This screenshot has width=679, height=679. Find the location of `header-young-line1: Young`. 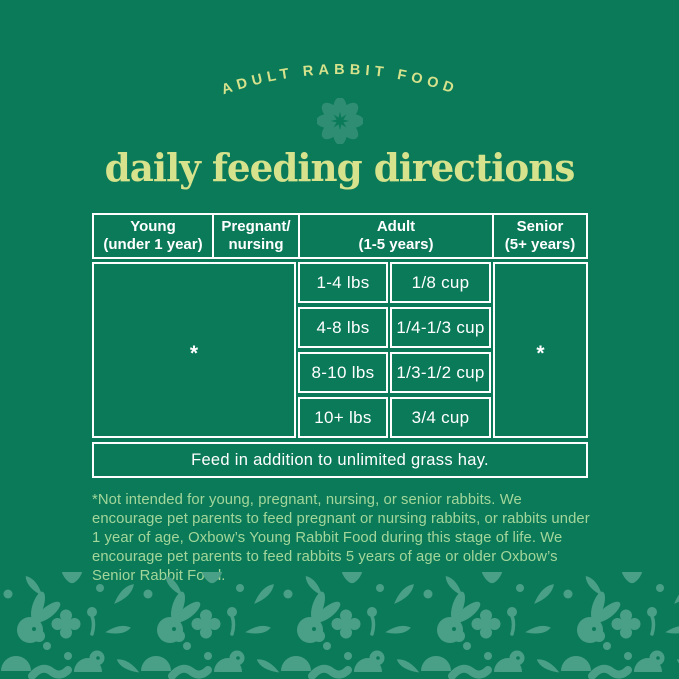

header-young-line1: Young is located at coordinates (153, 226).